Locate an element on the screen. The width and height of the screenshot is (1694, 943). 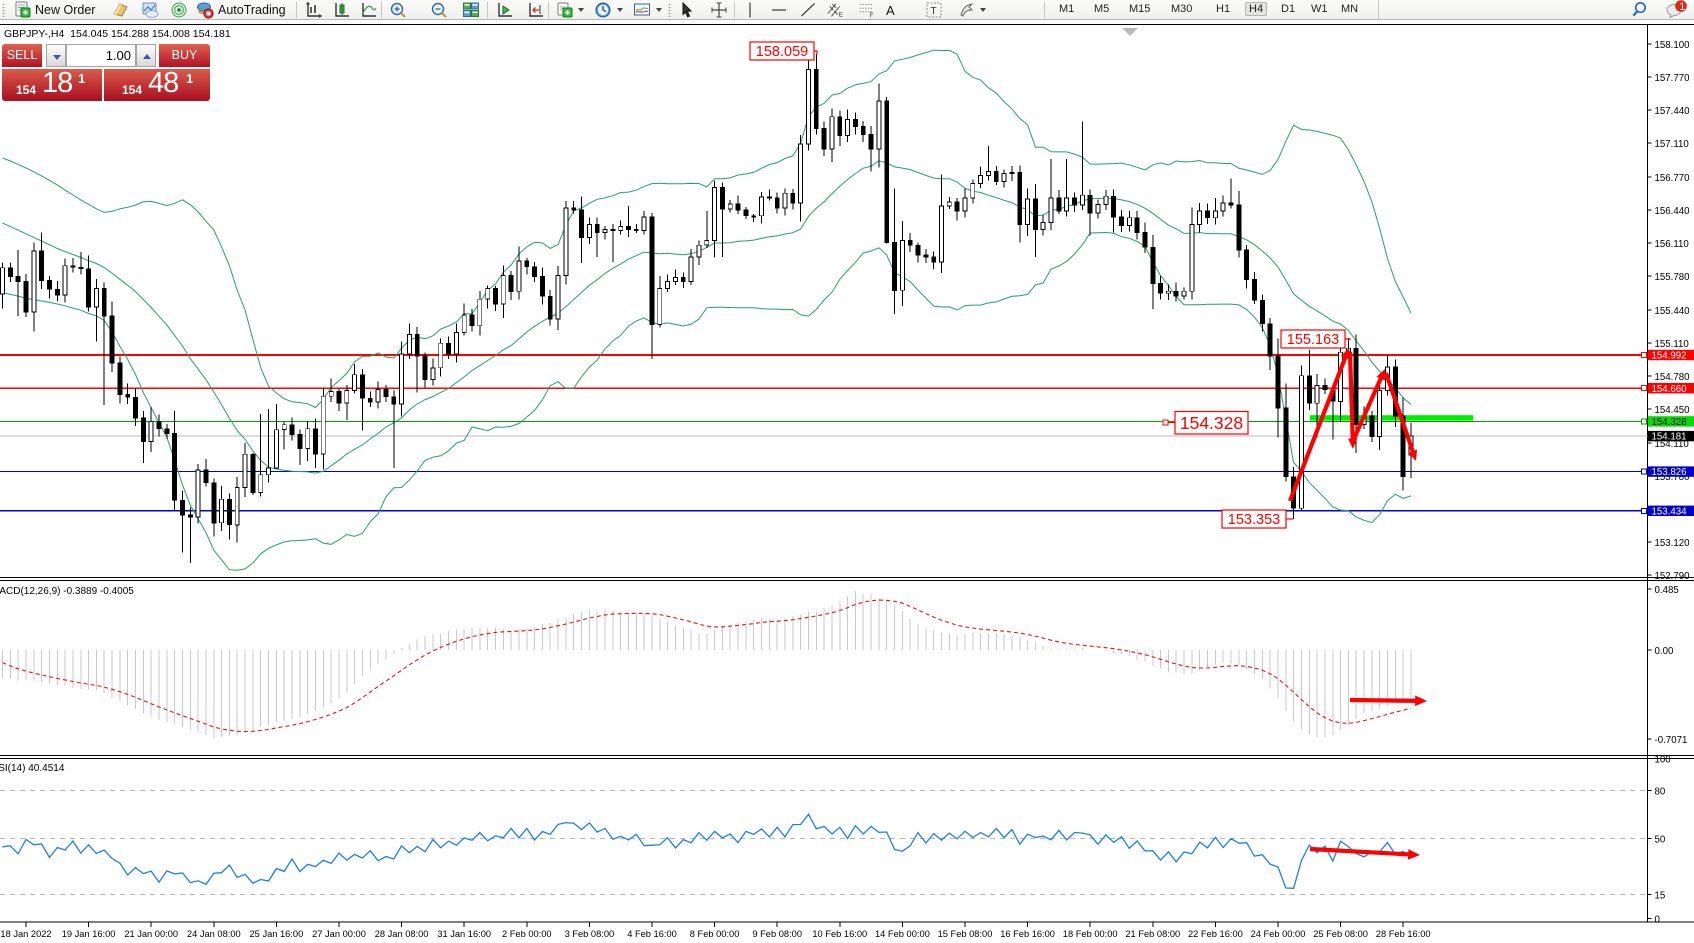
svg-text: -0.7071 is located at coordinates (1671, 740).